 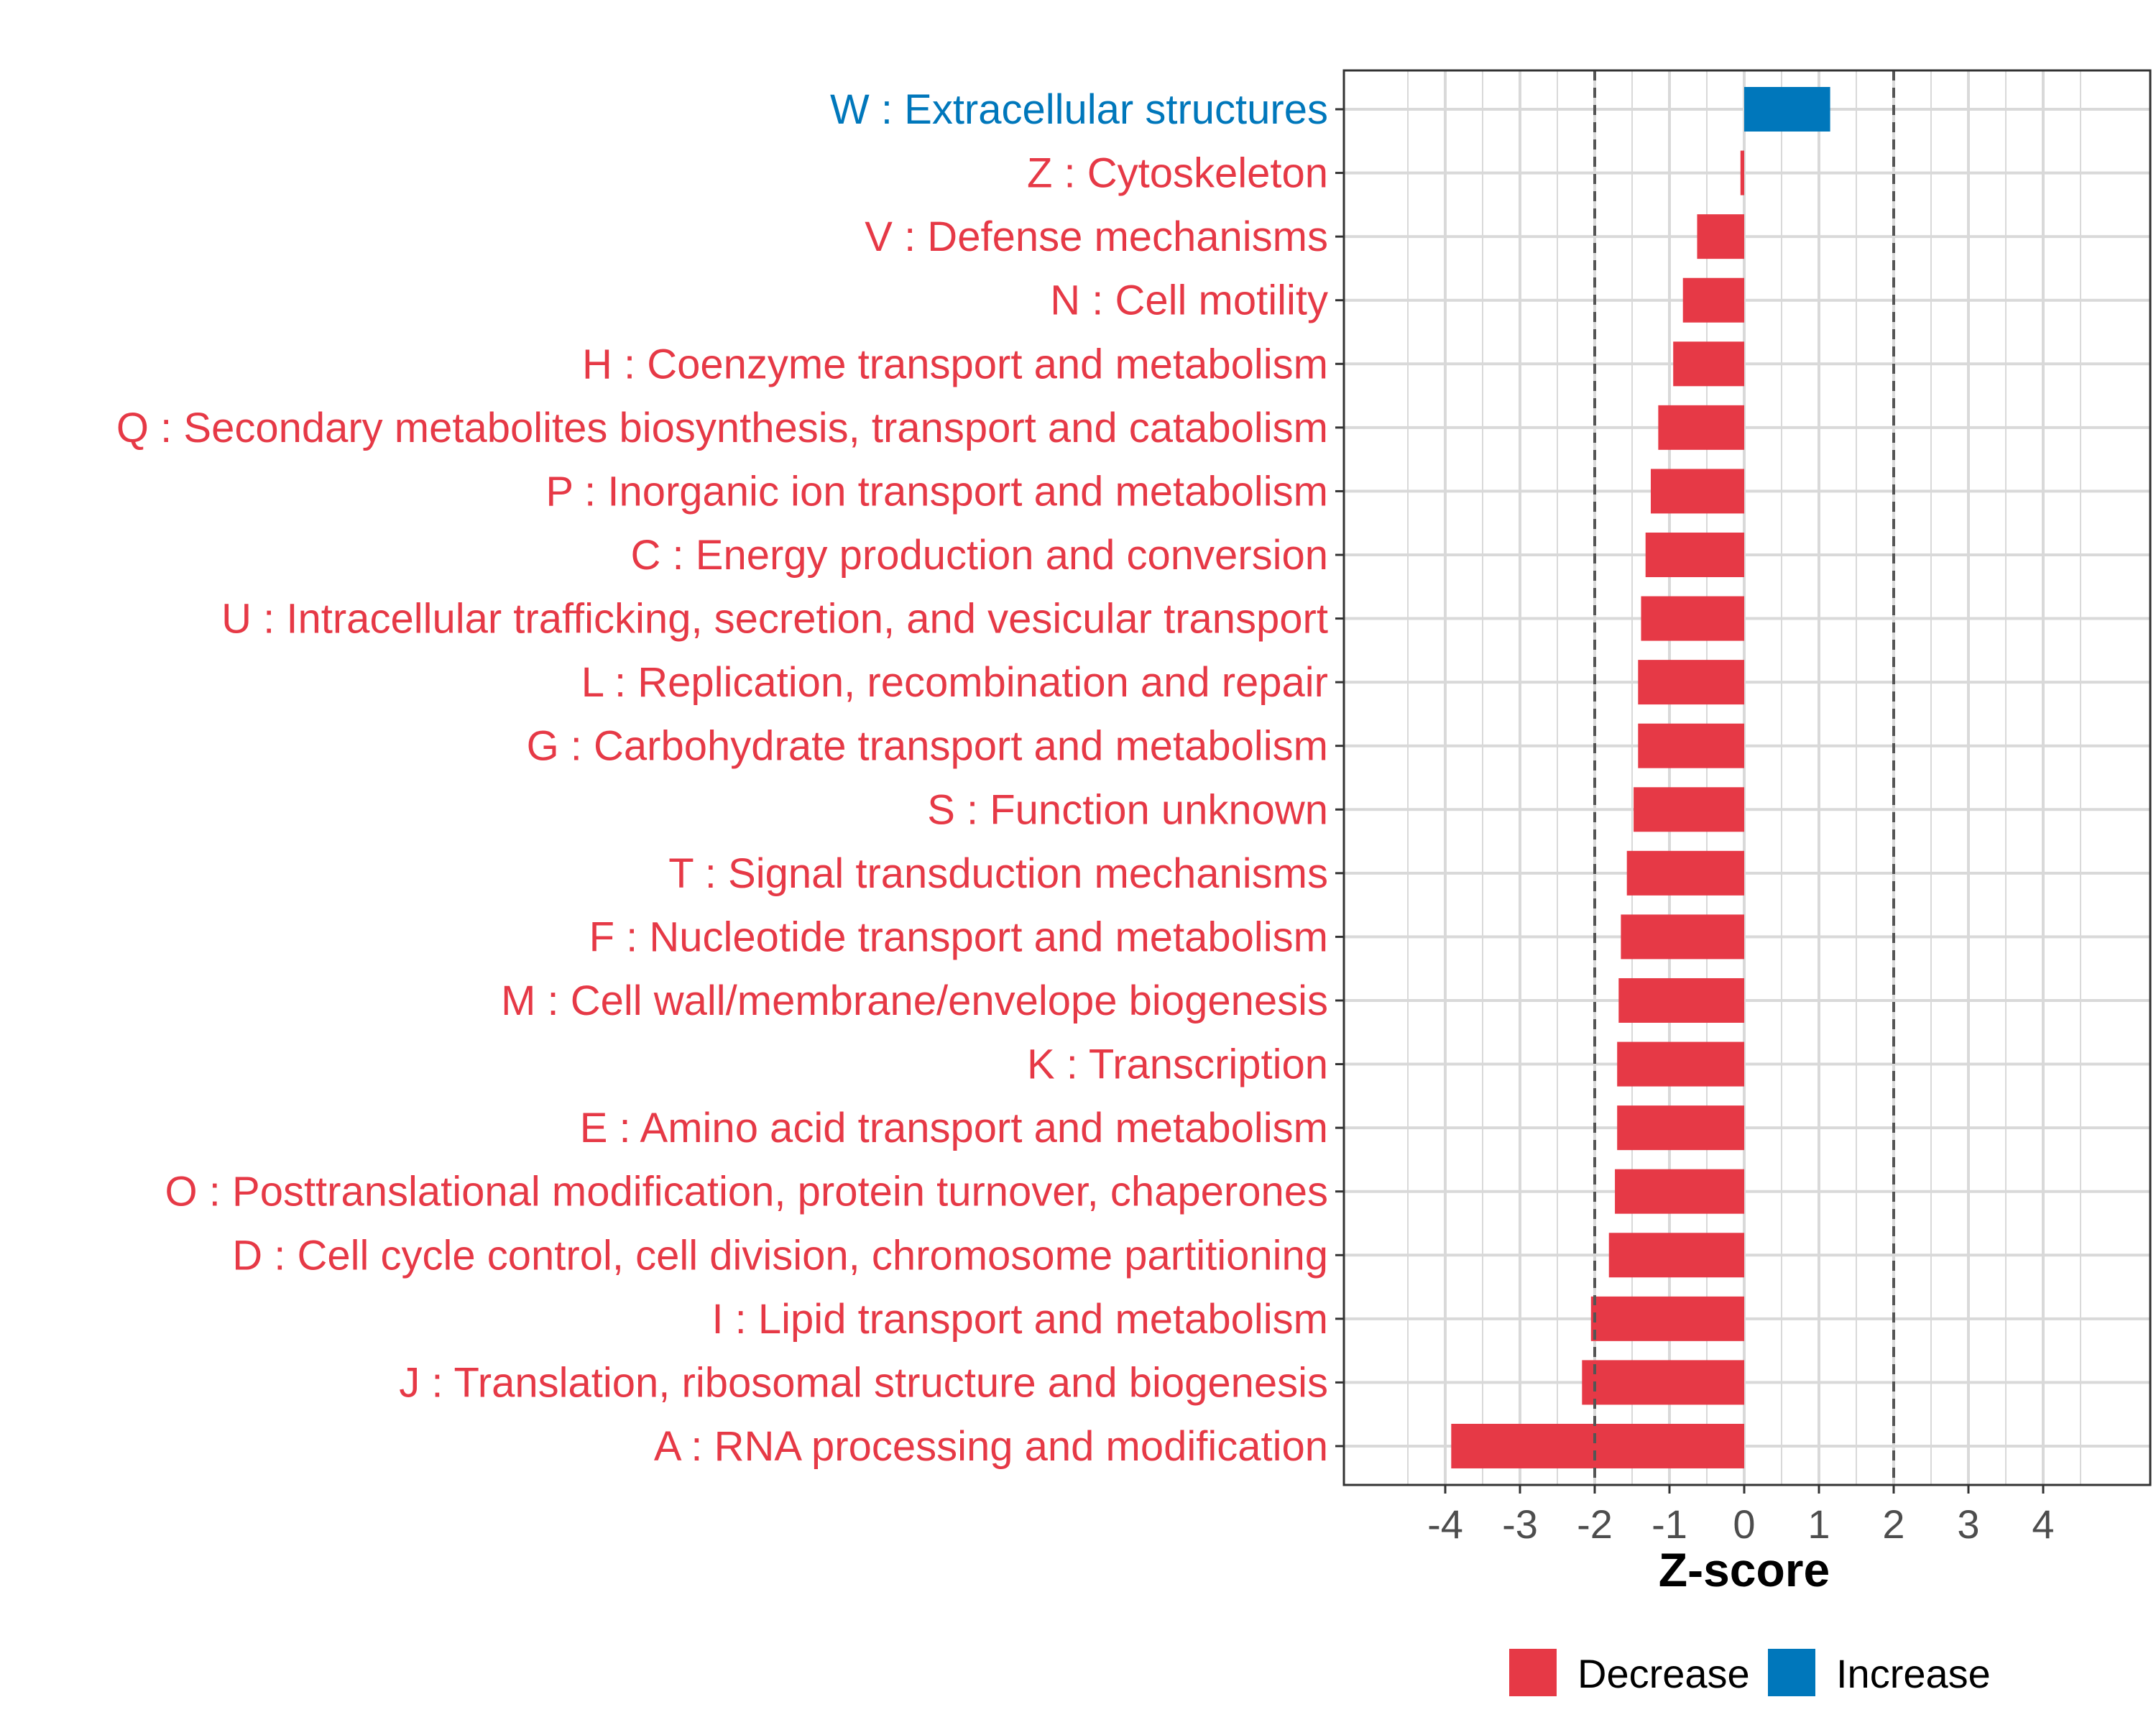 What do you see at coordinates (1339, 778) in the screenshot?
I see `y-axis-ticks` at bounding box center [1339, 778].